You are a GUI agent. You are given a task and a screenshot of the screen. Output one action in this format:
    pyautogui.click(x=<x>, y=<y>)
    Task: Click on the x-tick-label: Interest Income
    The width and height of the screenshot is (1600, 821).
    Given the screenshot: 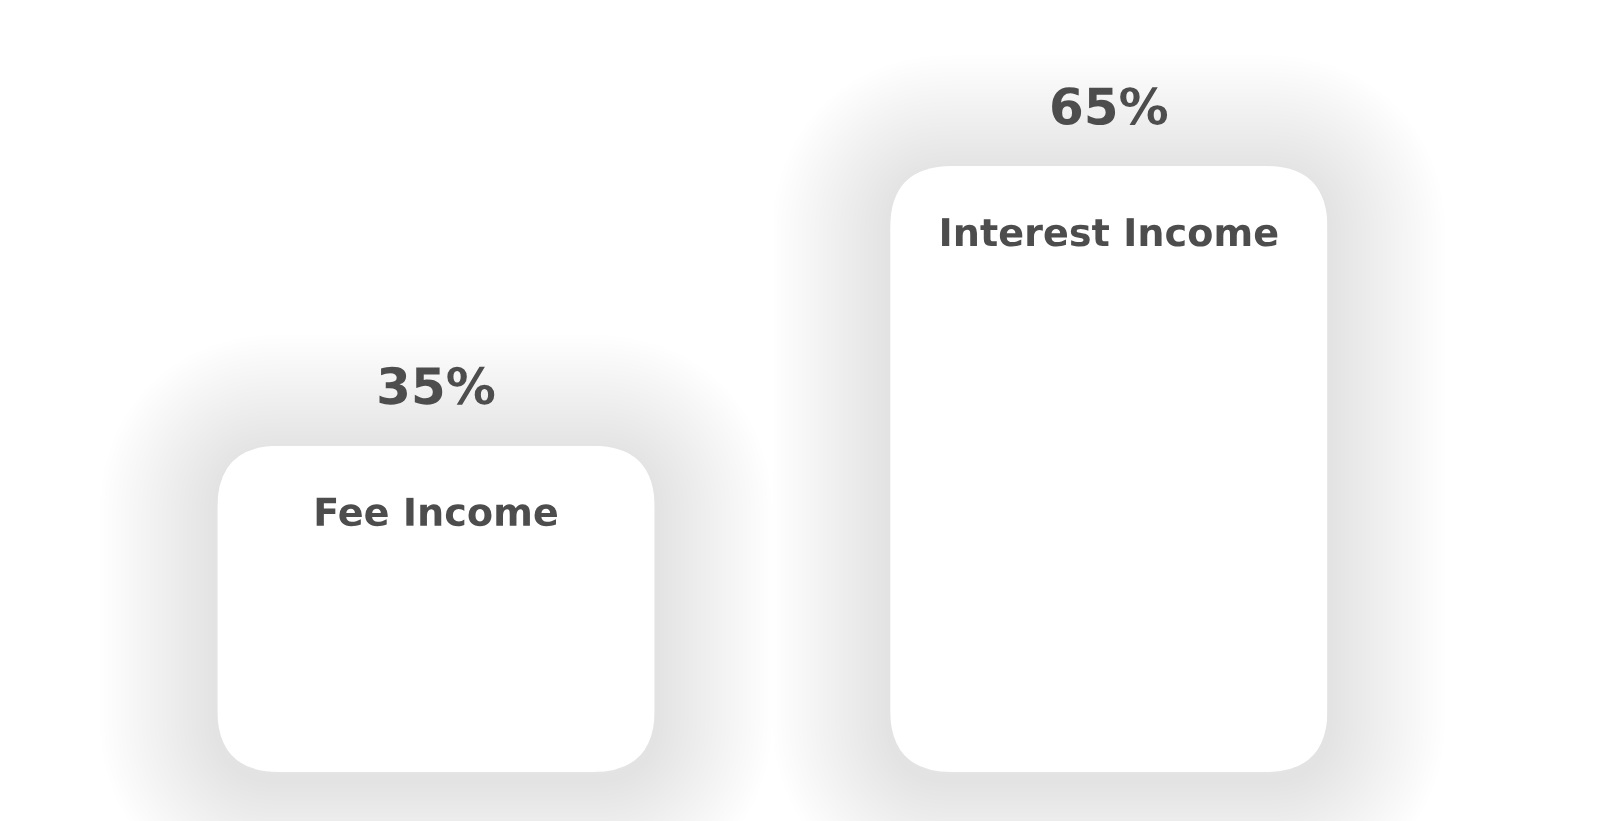 What is the action you would take?
    pyautogui.click(x=1110, y=232)
    